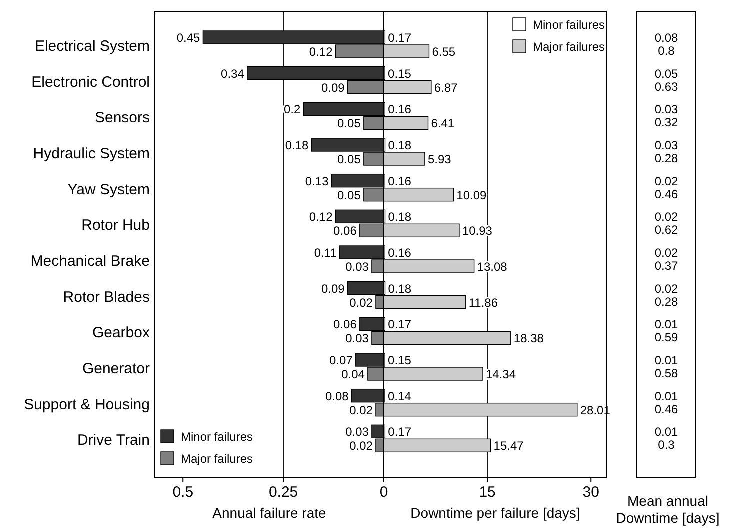 Image resolution: width=729 pixels, height=531 pixels. I want to click on data-label: 0.08, so click(338, 396).